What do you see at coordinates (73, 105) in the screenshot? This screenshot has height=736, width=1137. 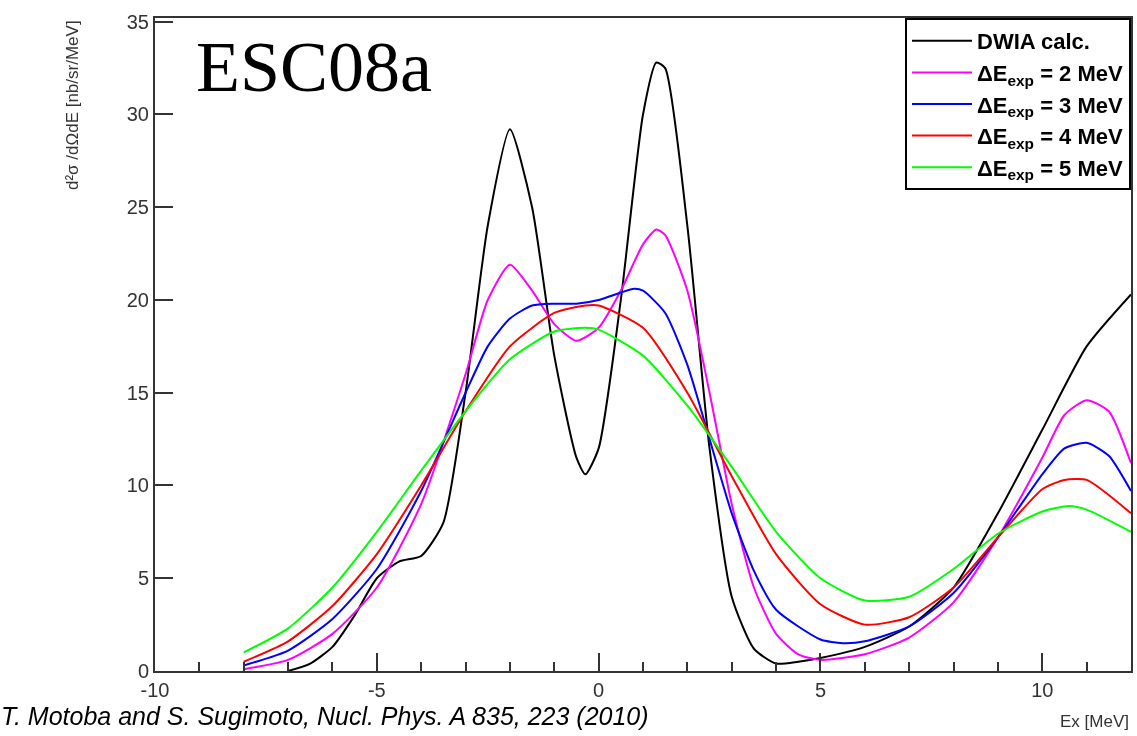 I see `y-axis-title: d²σ /dΩdE [nb/sr/MeV]` at bounding box center [73, 105].